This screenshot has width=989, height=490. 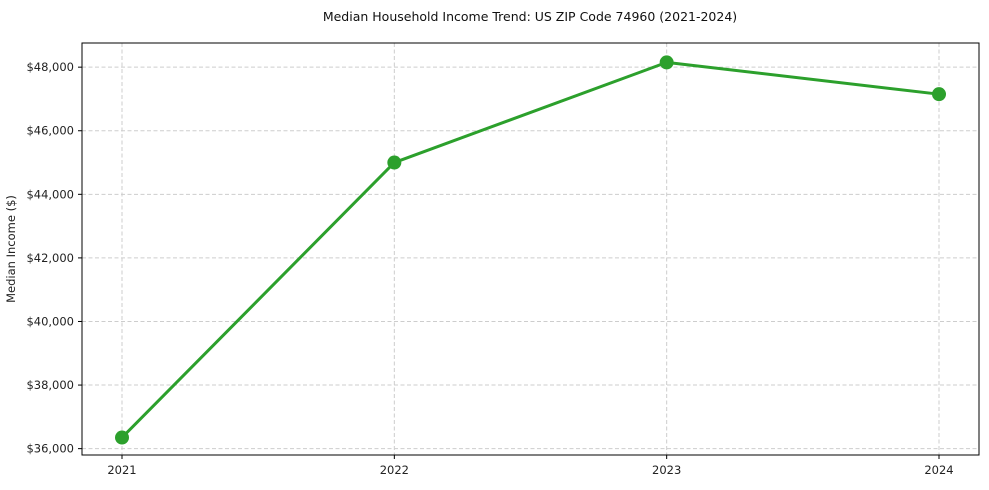 I want to click on x-tick-label: 2021, so click(x=121, y=470).